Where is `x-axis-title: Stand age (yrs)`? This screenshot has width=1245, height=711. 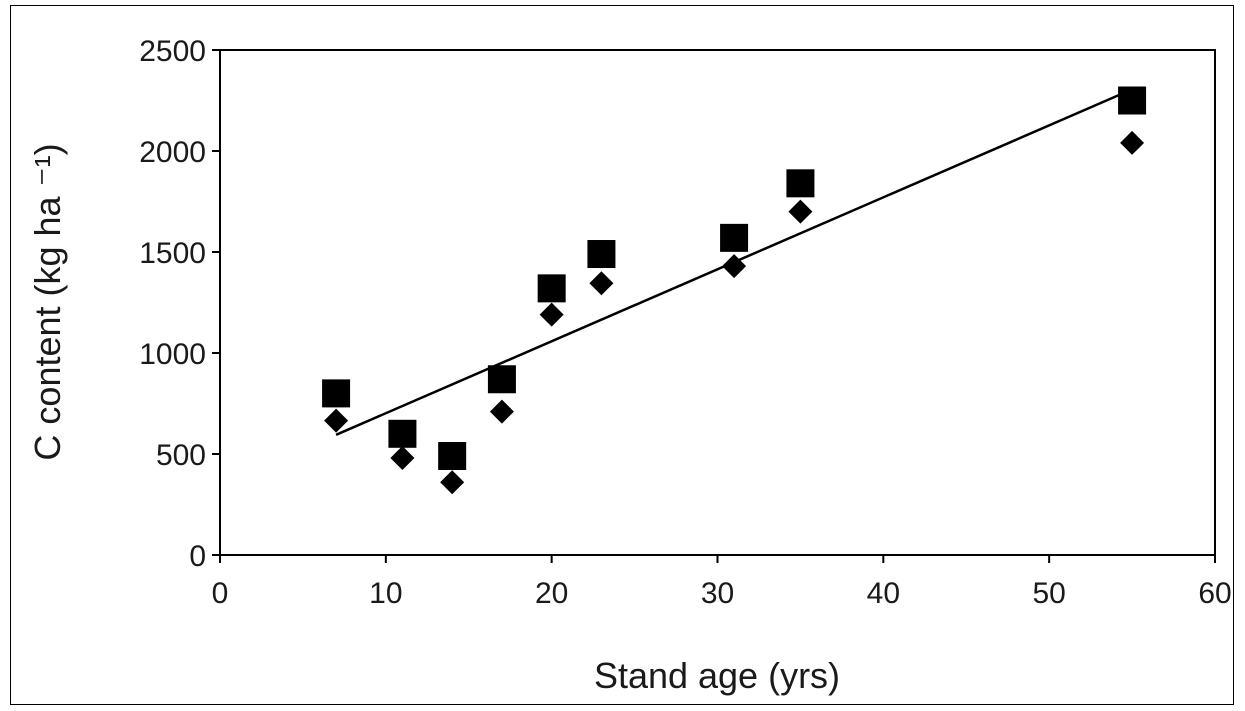
x-axis-title: Stand age (yrs) is located at coordinates (717, 675).